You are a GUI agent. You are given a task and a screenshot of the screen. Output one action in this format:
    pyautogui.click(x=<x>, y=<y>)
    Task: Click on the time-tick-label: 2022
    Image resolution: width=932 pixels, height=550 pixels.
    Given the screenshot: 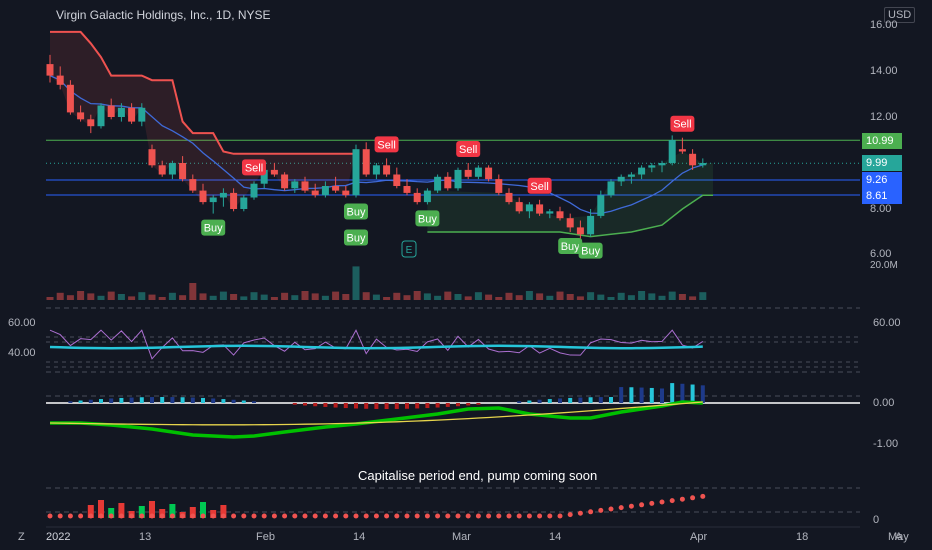 What is the action you would take?
    pyautogui.click(x=58, y=537)
    